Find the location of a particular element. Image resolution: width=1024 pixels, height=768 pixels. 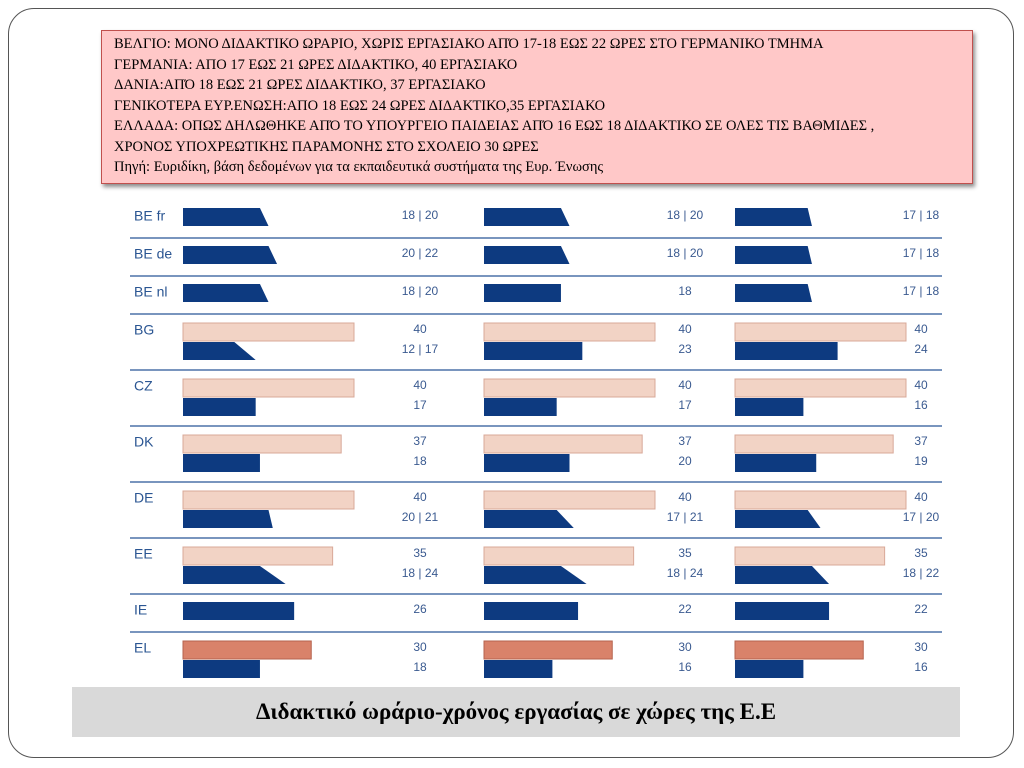

teaching-label: 17 | 21 is located at coordinates (685, 517).